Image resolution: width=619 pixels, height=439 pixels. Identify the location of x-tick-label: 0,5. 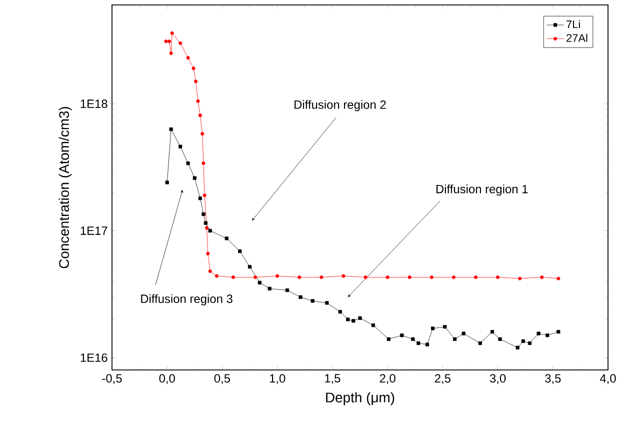
(222, 379).